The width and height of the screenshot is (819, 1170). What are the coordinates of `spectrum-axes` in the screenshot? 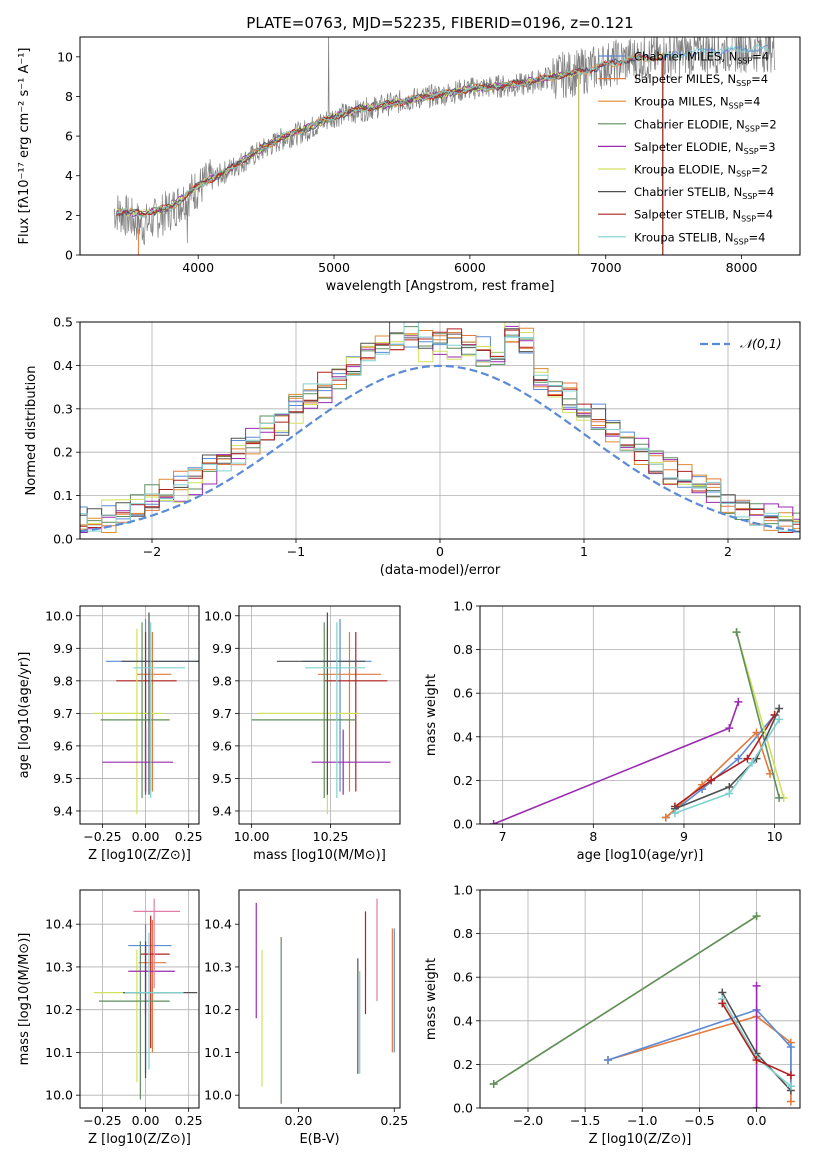 It's located at (409, 157).